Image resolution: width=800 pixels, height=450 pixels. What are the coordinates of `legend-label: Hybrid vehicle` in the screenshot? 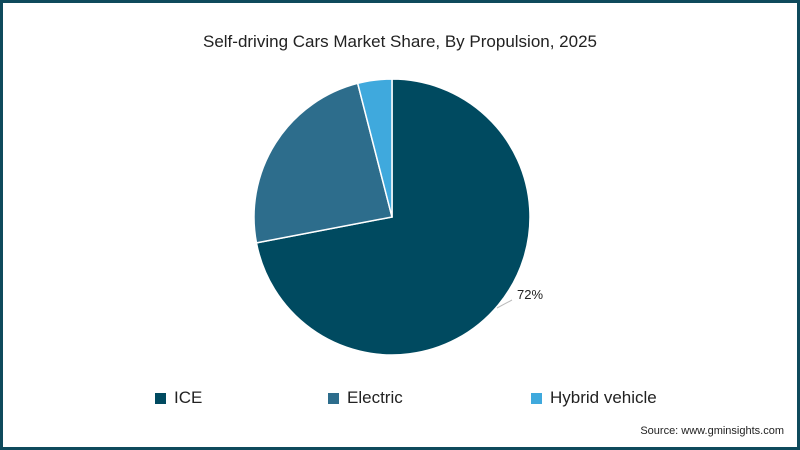 It's located at (603, 397).